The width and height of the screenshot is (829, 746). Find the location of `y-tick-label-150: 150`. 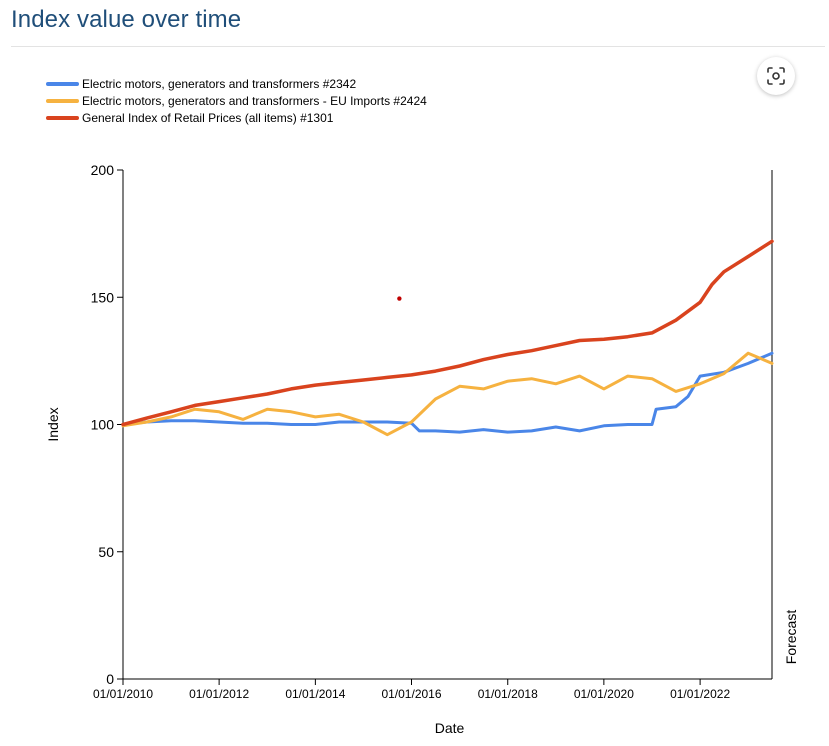

y-tick-label-150: 150 is located at coordinates (103, 297).